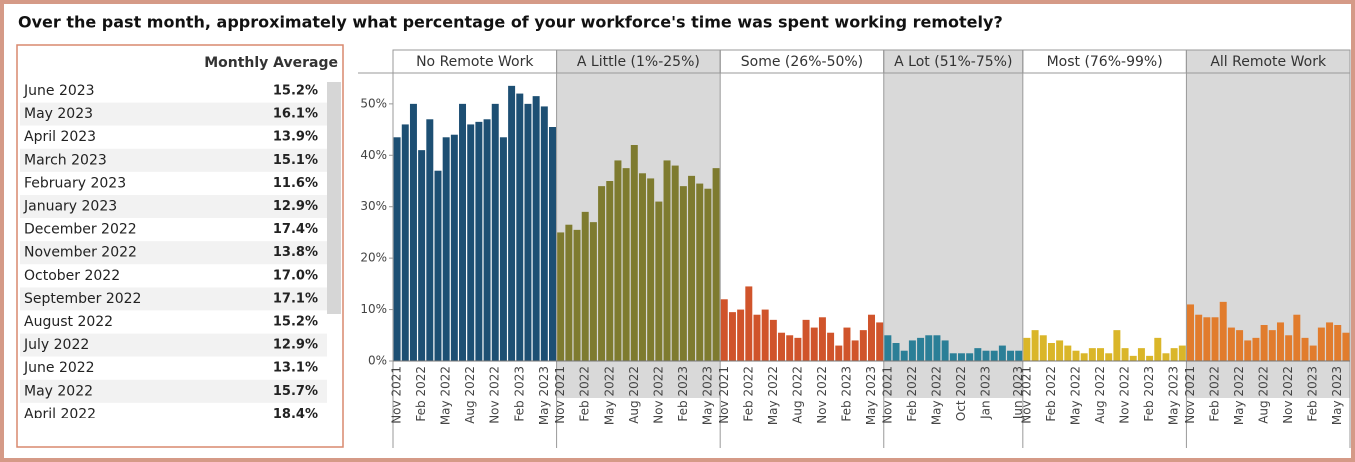 This screenshot has width=1355, height=462. I want to click on row-value: 15.1%, so click(295, 160).